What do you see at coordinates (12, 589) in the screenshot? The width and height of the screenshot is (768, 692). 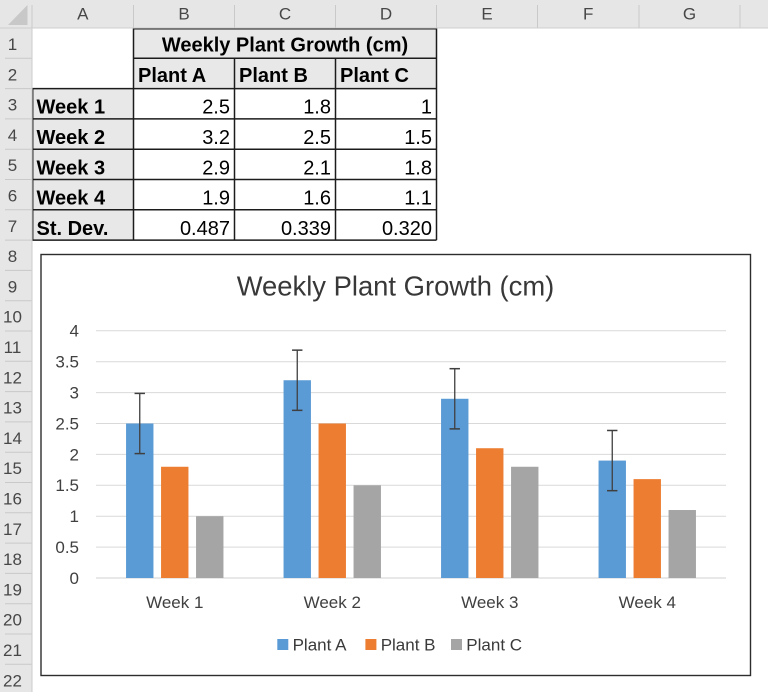 I see `svg-text: 19` at bounding box center [12, 589].